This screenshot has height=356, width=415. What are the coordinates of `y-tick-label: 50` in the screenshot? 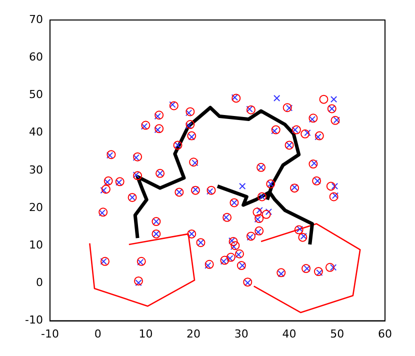 It's located at (35, 95).